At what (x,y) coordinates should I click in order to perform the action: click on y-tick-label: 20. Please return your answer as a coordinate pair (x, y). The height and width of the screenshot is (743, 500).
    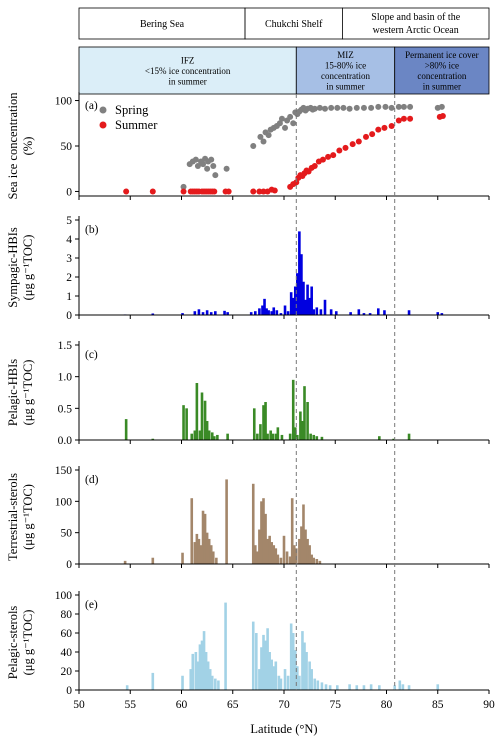
    Looking at the image, I should click on (67, 672).